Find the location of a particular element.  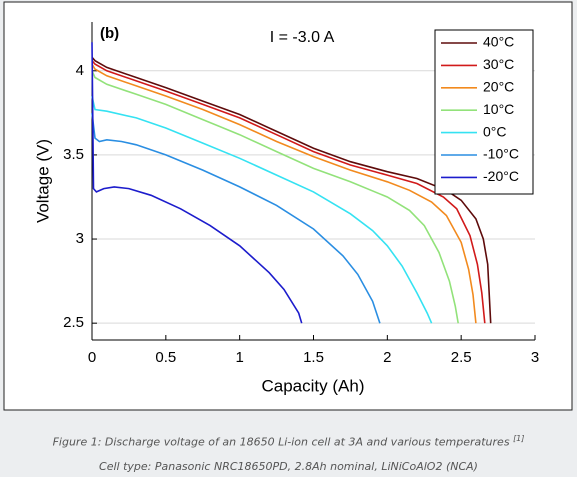

caption-ref: [1] is located at coordinates (519, 438).